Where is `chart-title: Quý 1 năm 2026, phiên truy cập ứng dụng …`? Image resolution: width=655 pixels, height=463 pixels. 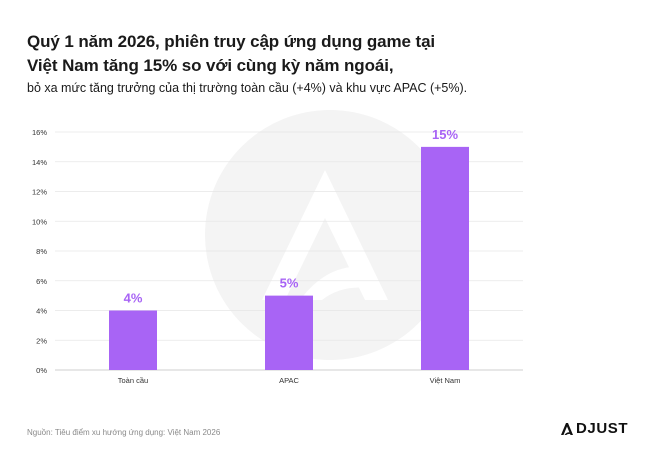 chart-title: Quý 1 năm 2026, phiên truy cập ứng dụng … is located at coordinates (327, 54).